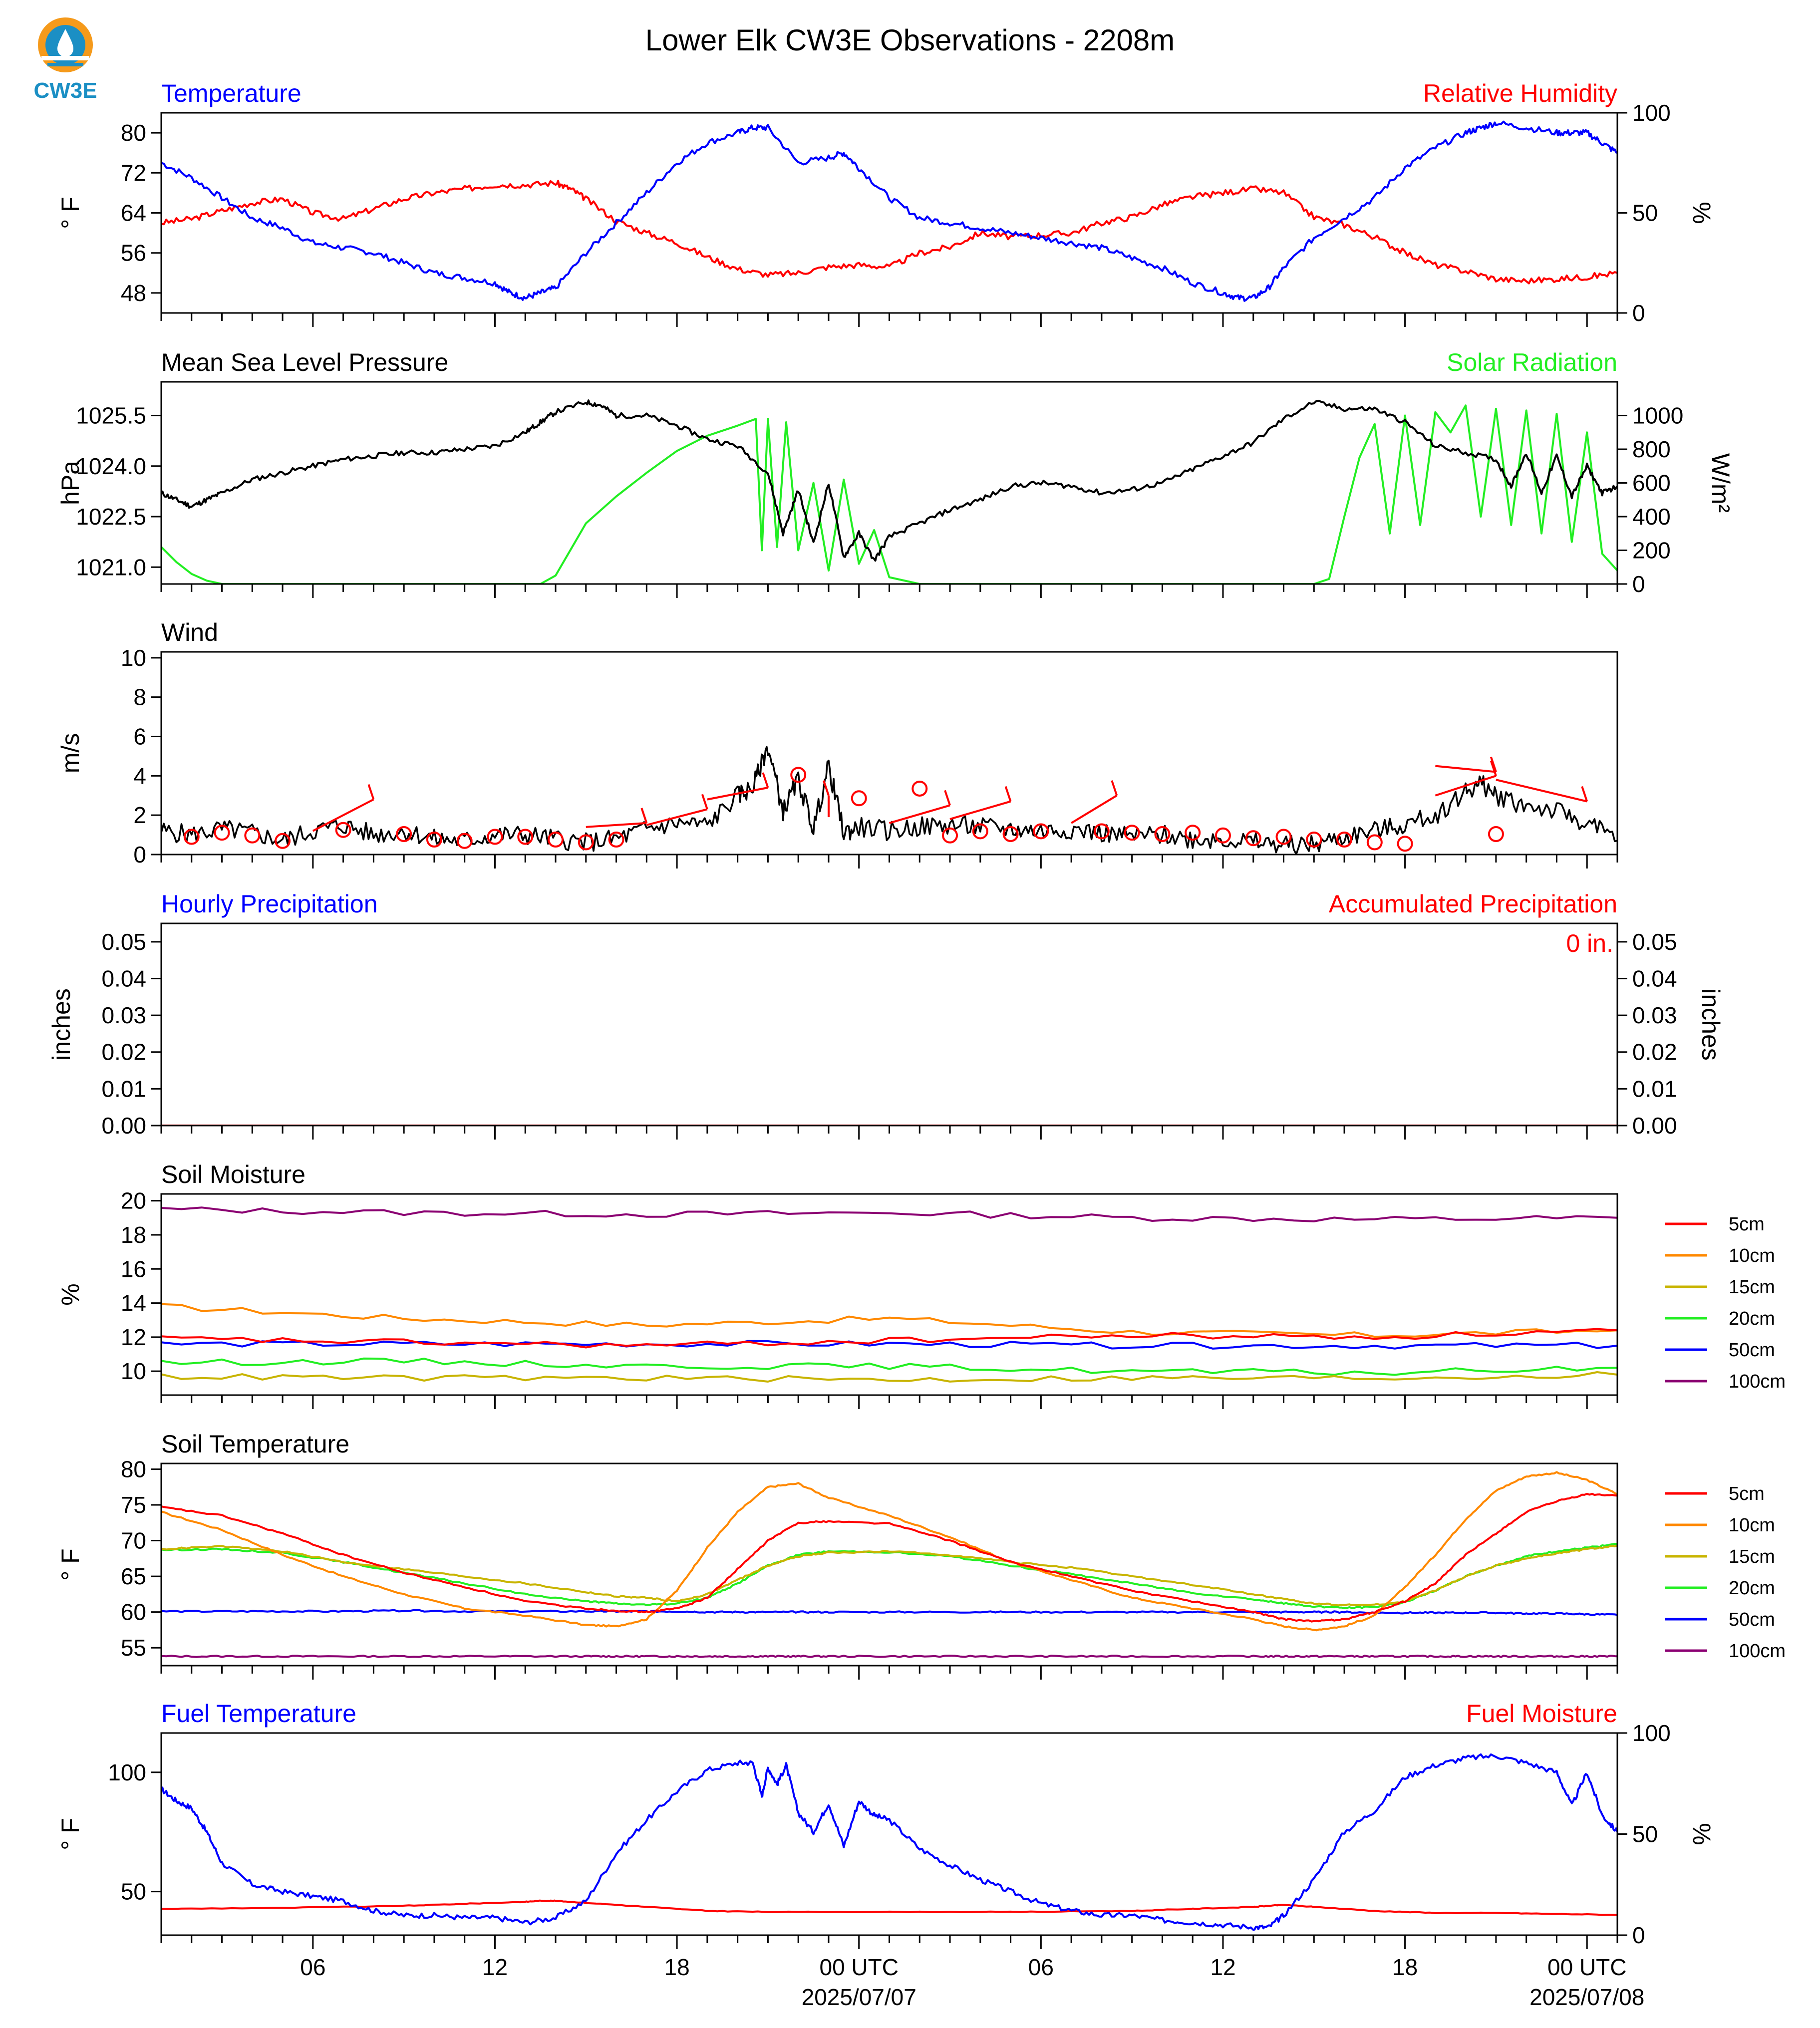 The image size is (1820, 2028). Describe the element at coordinates (1651, 483) in the screenshot. I see `y-tick-label-right: 600` at that location.